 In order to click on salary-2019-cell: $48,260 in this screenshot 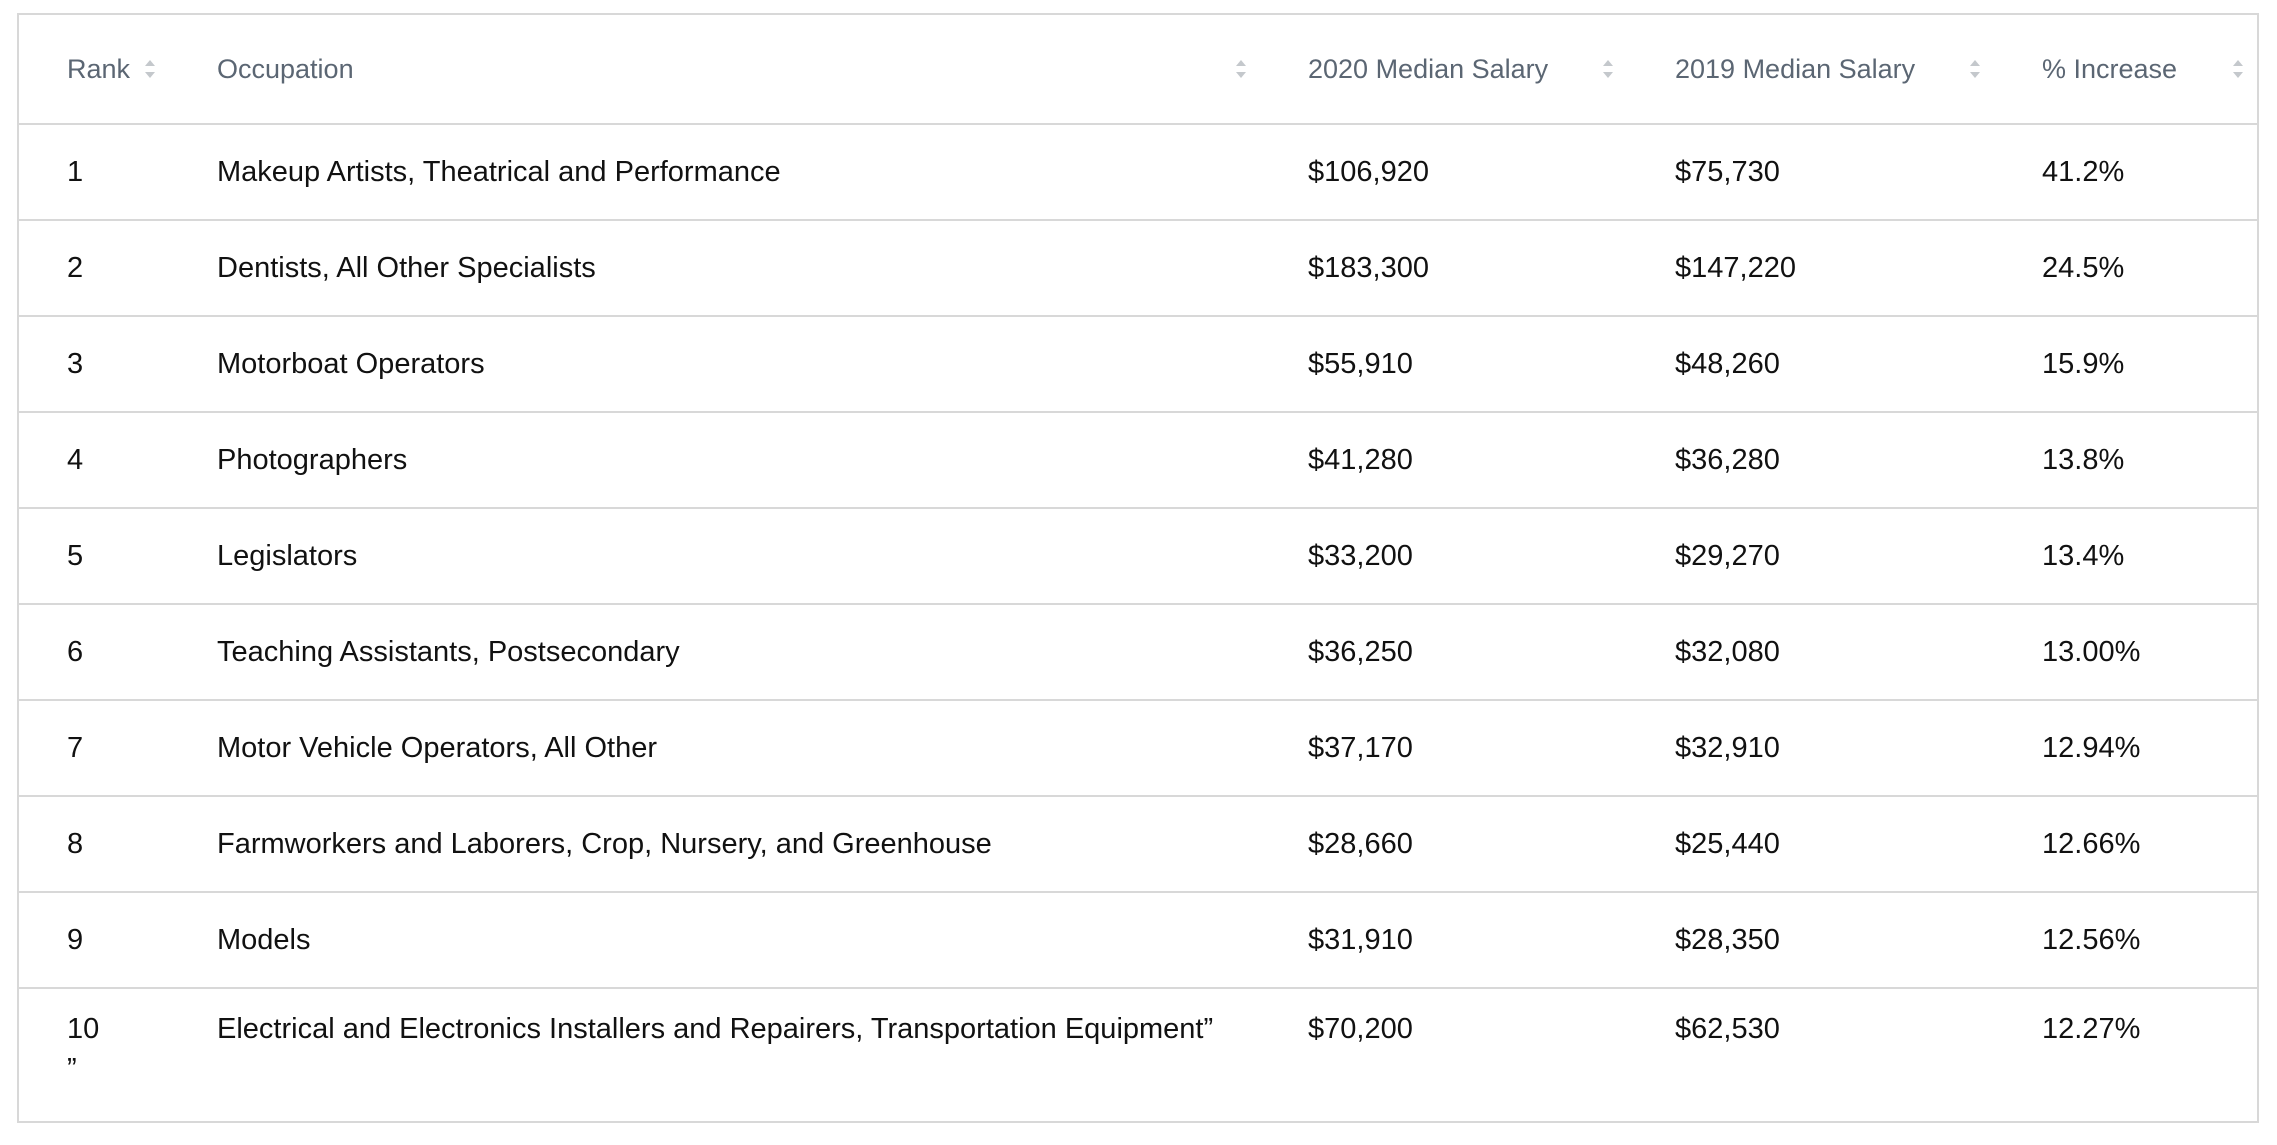, I will do `click(1810, 364)`.